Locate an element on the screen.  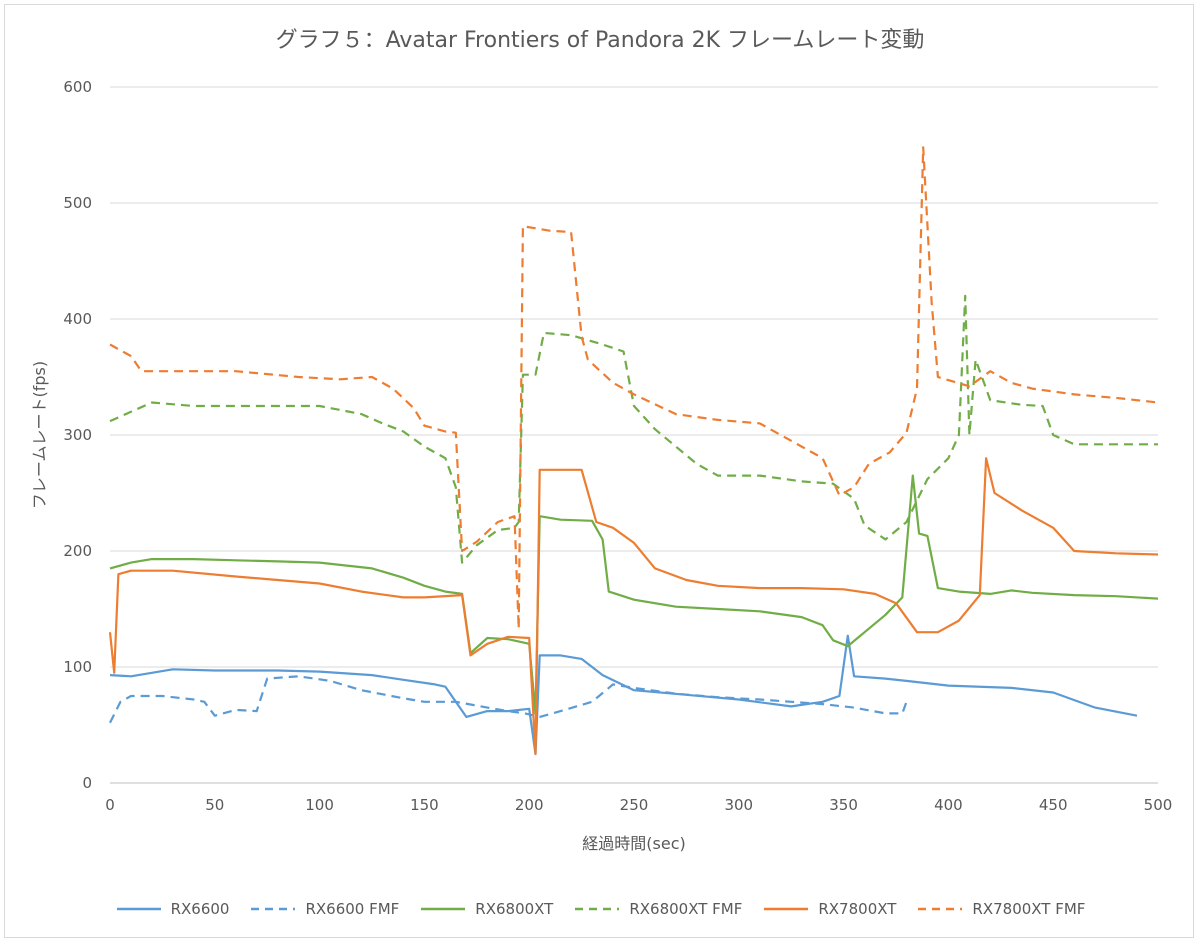
series-line-rx6600 is located at coordinates (623, 695).